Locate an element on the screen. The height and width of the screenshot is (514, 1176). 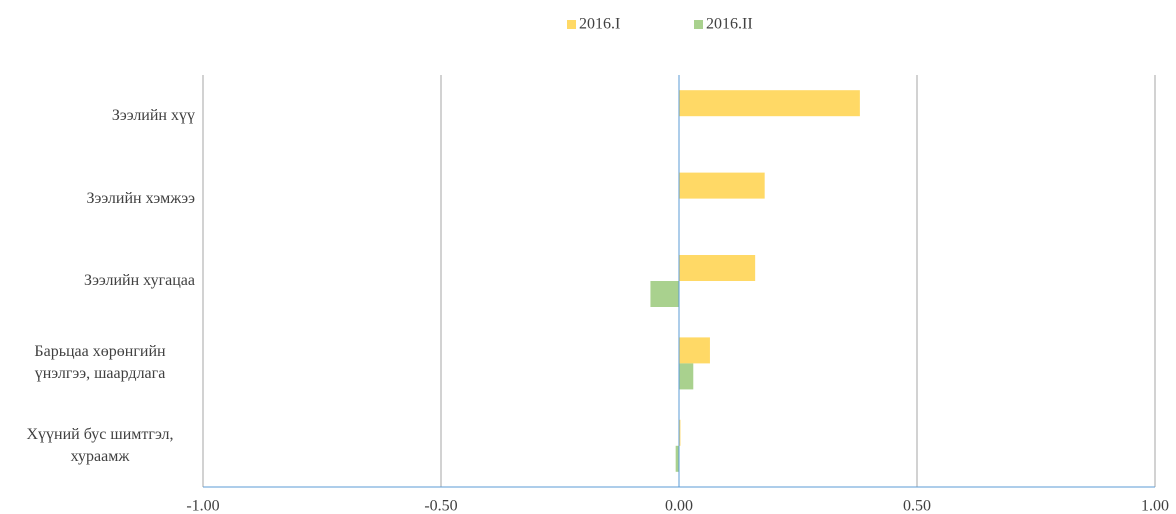
category-text: Хүүний бус шимтгэл, хураамж is located at coordinates (100, 445).